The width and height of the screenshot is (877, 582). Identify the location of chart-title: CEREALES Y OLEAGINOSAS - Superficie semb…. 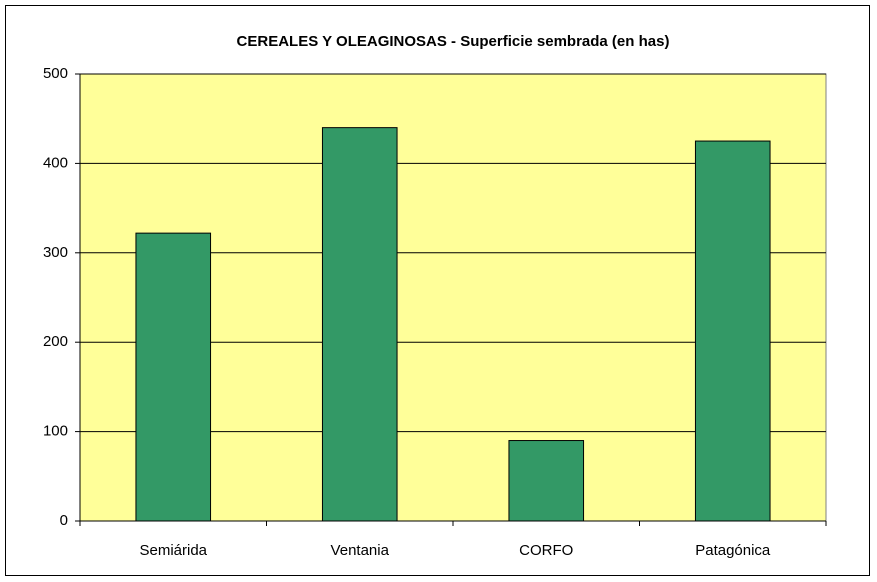
(453, 41).